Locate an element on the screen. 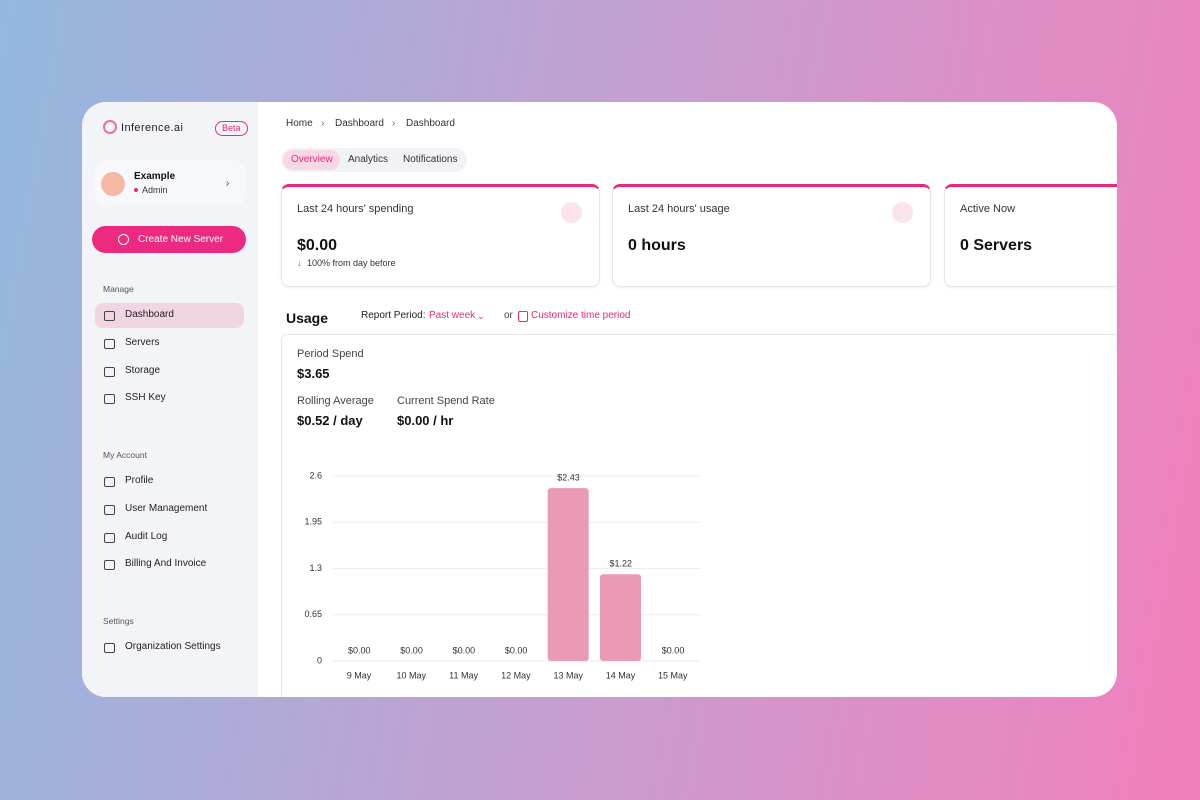  tab: Overview is located at coordinates (312, 159).